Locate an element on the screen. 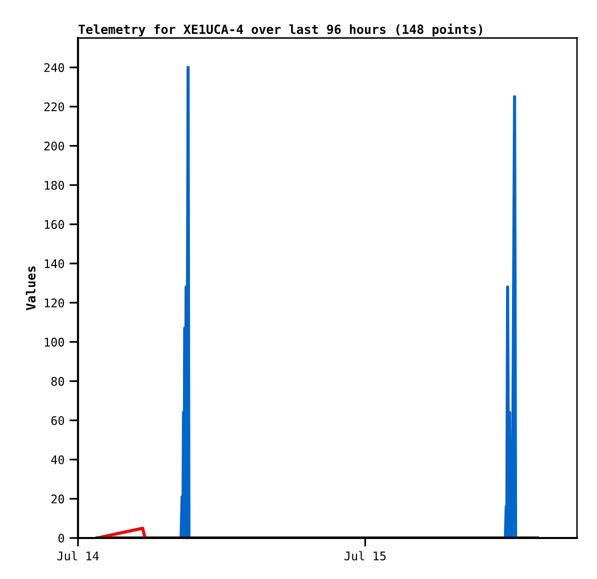 The image size is (597, 579). y-tick-label: 160 is located at coordinates (54, 224).